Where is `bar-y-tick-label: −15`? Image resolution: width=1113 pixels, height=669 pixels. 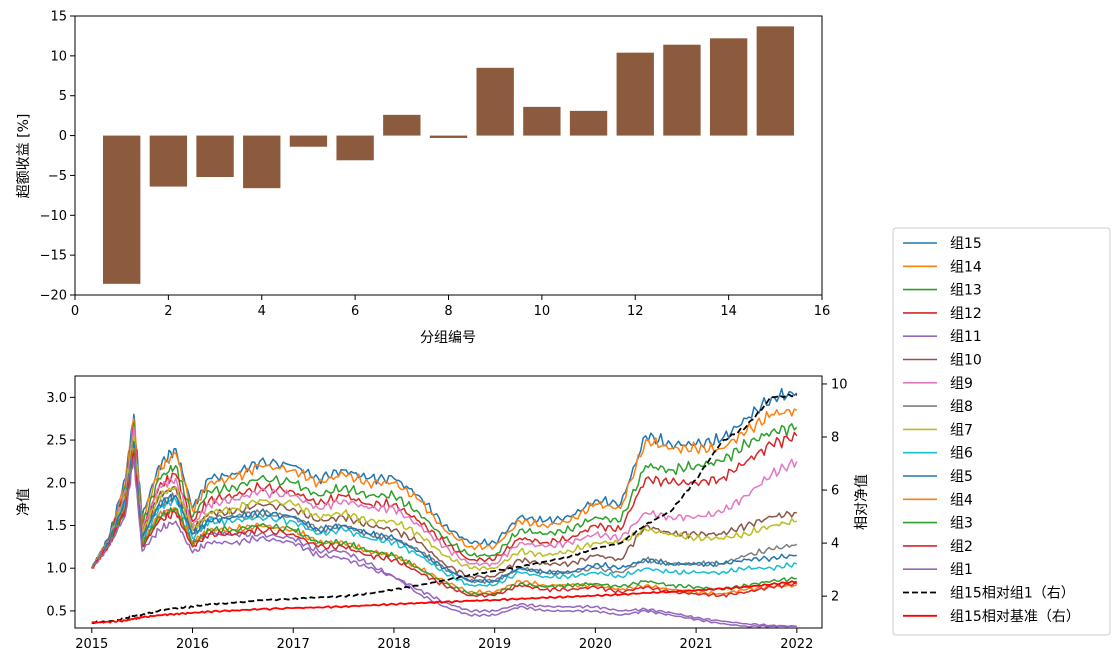
bar-y-tick-label: −15 is located at coordinates (53, 256).